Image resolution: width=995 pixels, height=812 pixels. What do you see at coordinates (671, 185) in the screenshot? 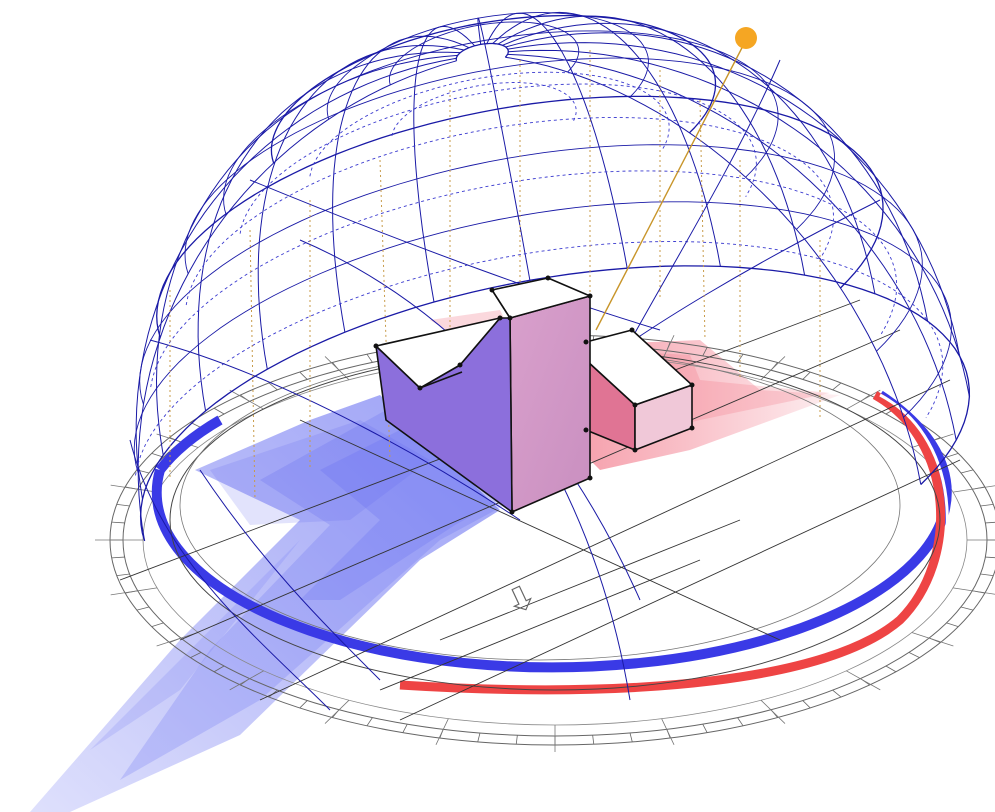
I see `sun-ray` at bounding box center [671, 185].